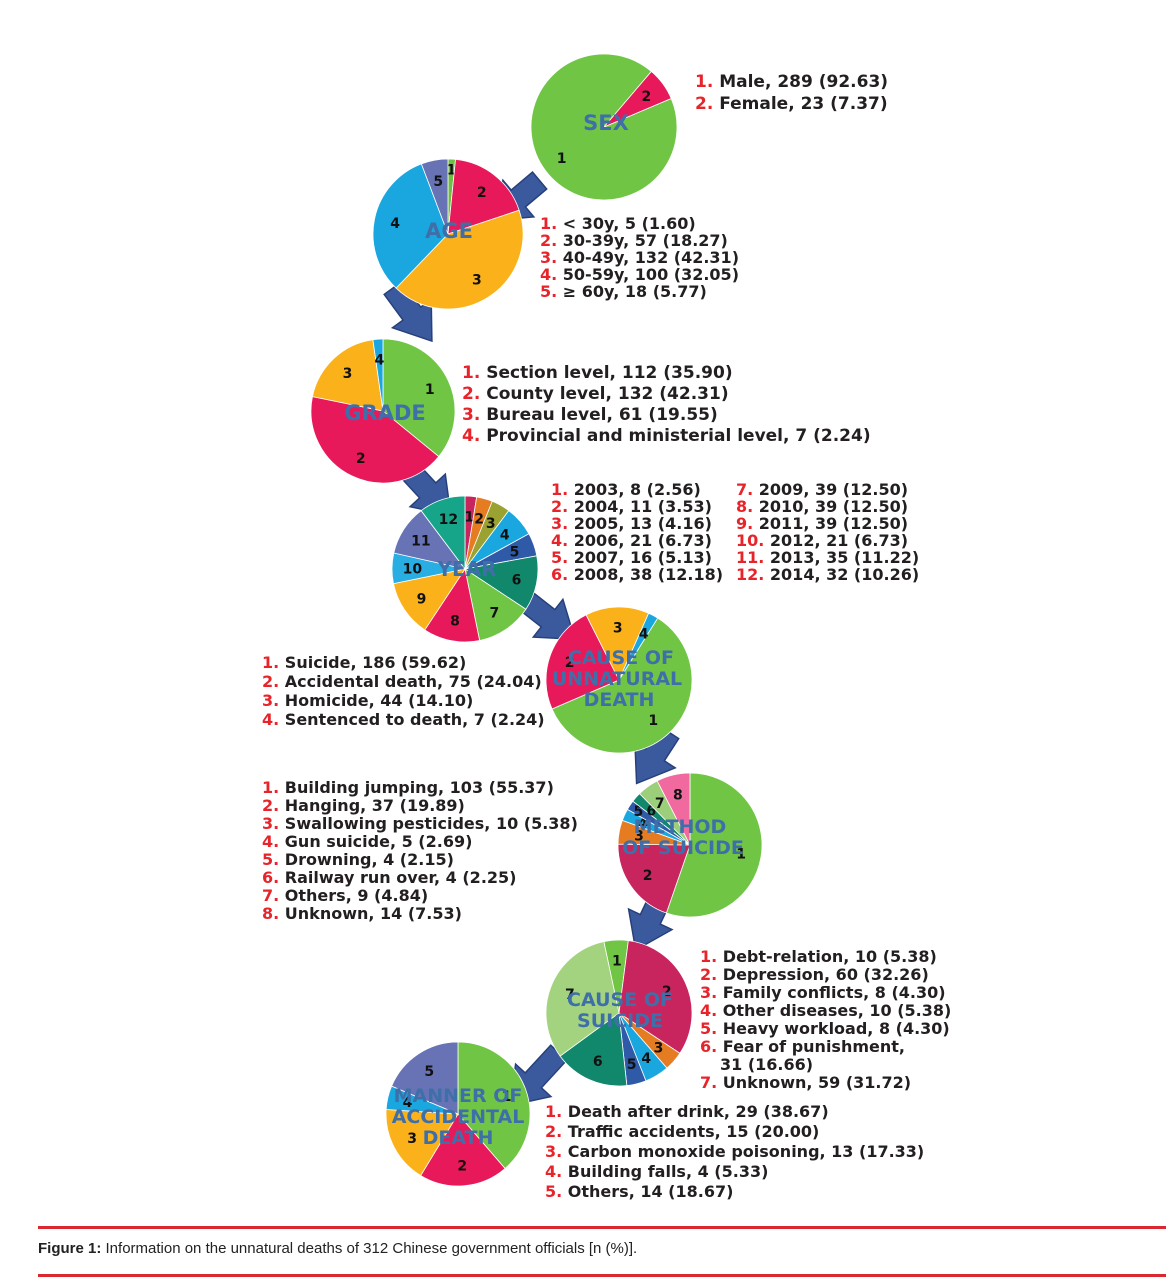 This screenshot has height=1286, width=1173. What do you see at coordinates (626, 223) in the screenshot?
I see `legend-label: < 30y, 5 (1.60)` at bounding box center [626, 223].